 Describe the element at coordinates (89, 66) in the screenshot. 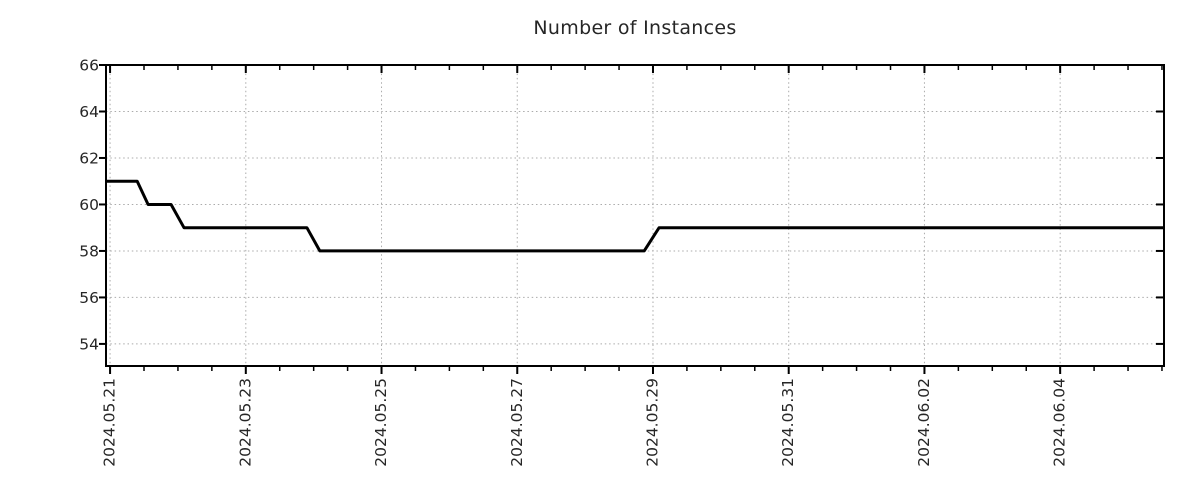

I see `y-tick-label: 66` at that location.